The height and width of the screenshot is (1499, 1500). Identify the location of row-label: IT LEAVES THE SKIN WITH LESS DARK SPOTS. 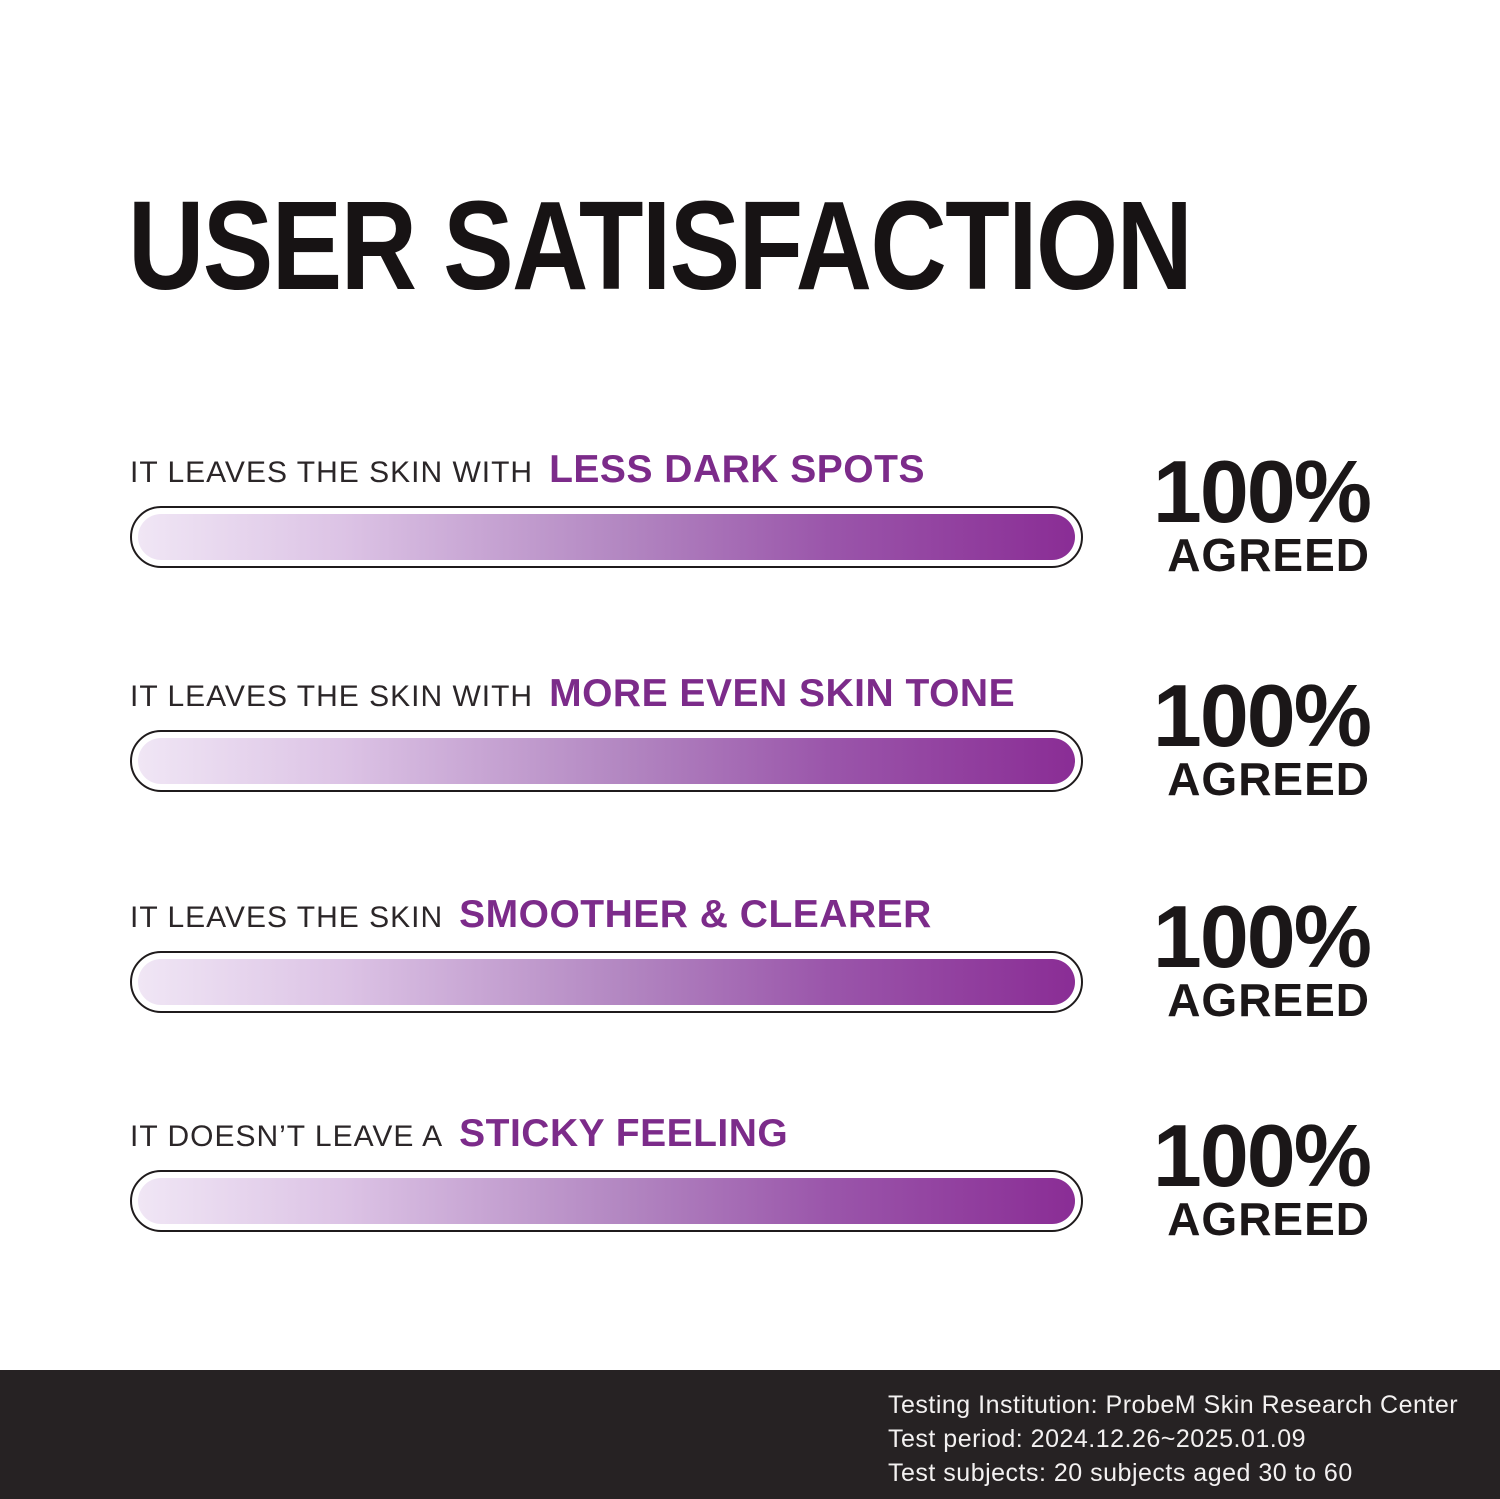
(750, 474).